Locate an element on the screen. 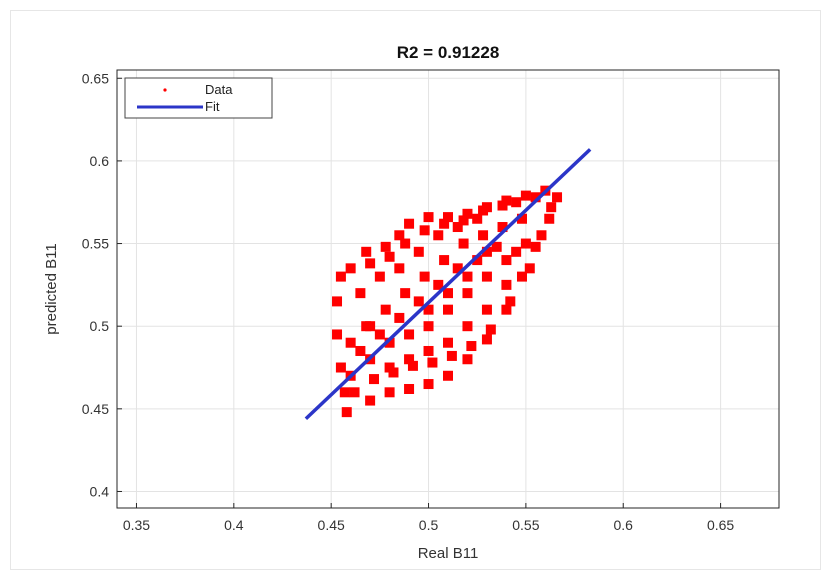 The height and width of the screenshot is (580, 831). x-tick-label: 0.55 is located at coordinates (525, 525).